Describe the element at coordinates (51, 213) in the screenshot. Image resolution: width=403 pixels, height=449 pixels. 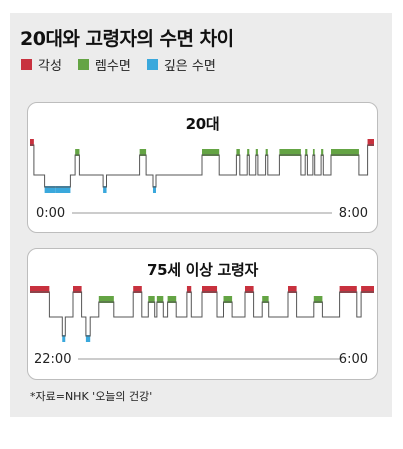
I see `x-start-label-20s: 0:00` at that location.